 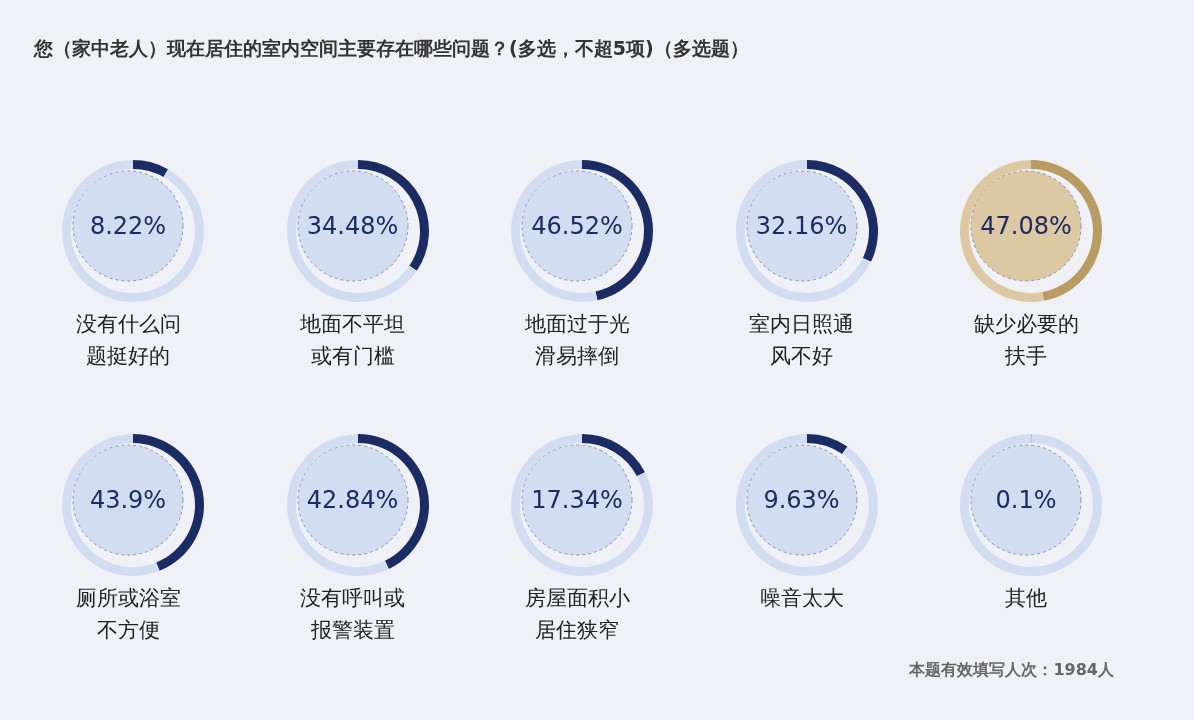 What do you see at coordinates (577, 226) in the screenshot?
I see `text: 46.52%` at bounding box center [577, 226].